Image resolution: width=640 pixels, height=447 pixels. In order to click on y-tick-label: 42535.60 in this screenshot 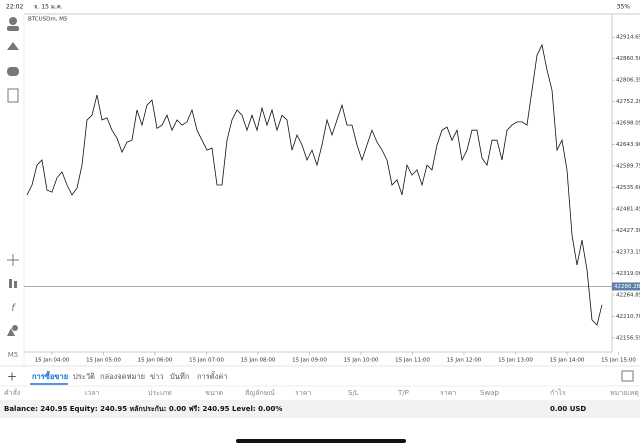, I will do `click(628, 188)`.